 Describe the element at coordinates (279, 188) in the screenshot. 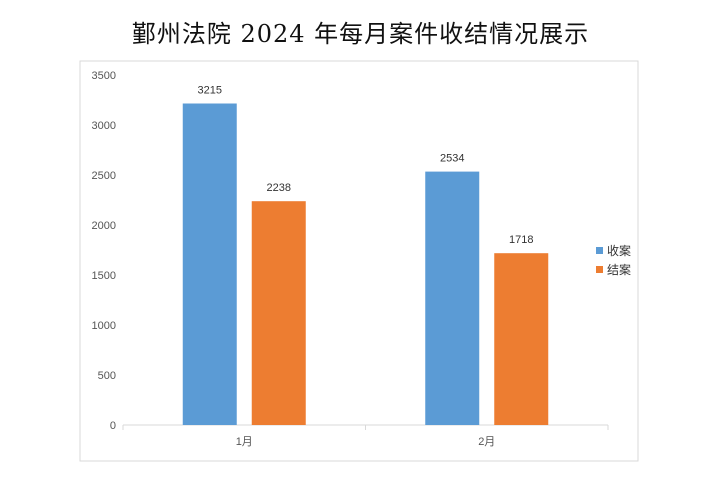

I see `data-label-closed-0: 2238` at that location.